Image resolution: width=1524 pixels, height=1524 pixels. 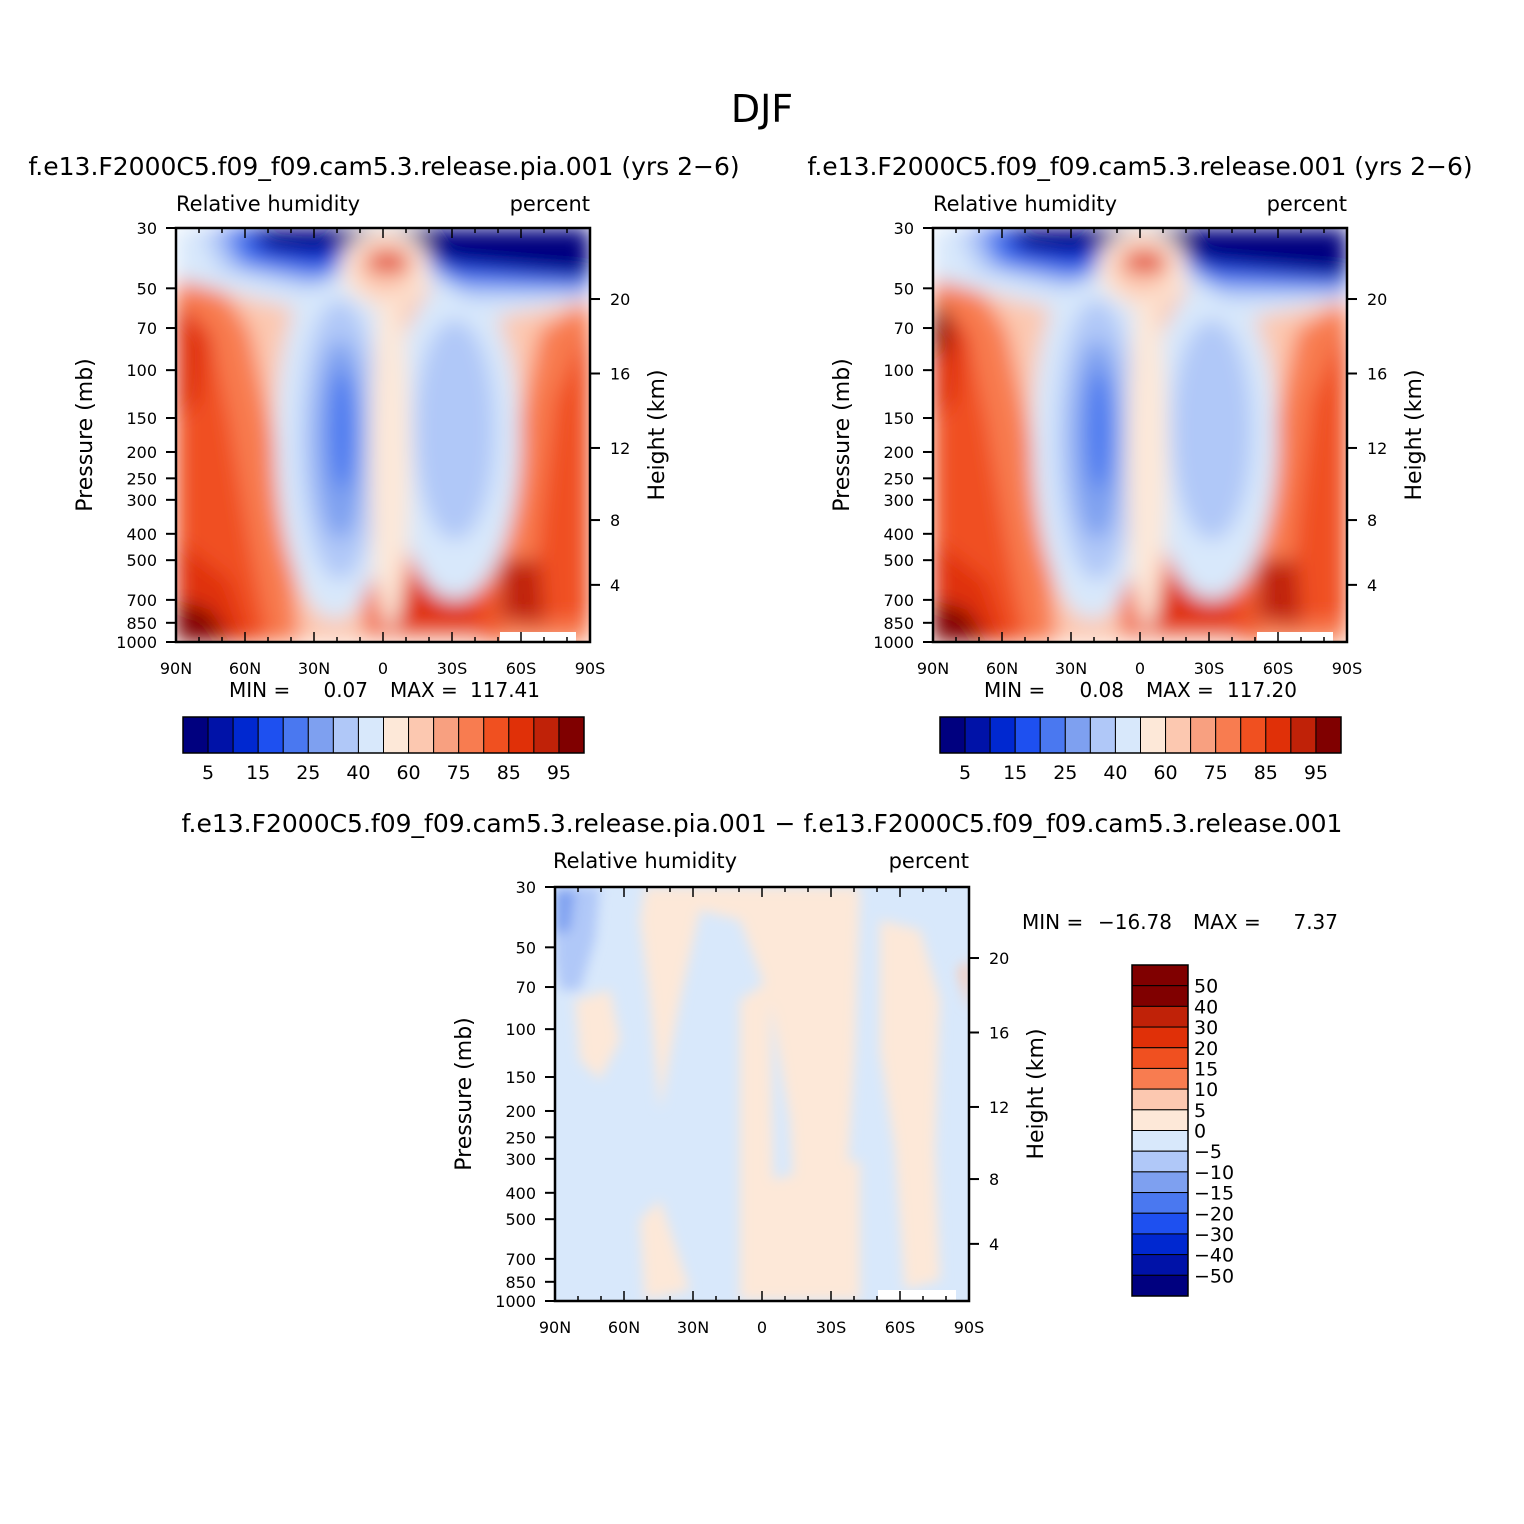 I want to click on y-tick-label-pressure: 200, so click(x=141, y=452).